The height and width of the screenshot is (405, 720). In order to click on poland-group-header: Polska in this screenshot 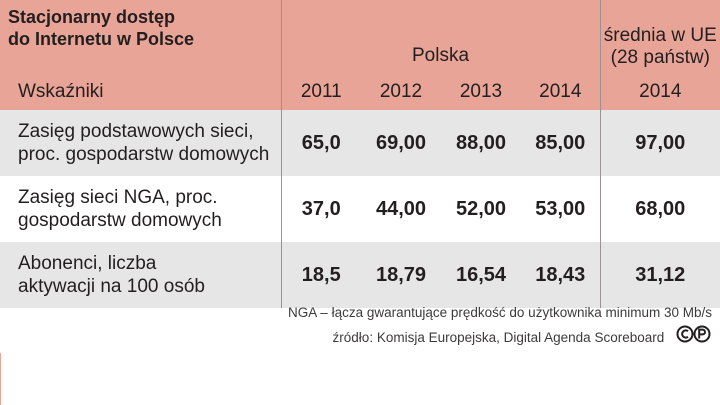, I will do `click(441, 36)`.